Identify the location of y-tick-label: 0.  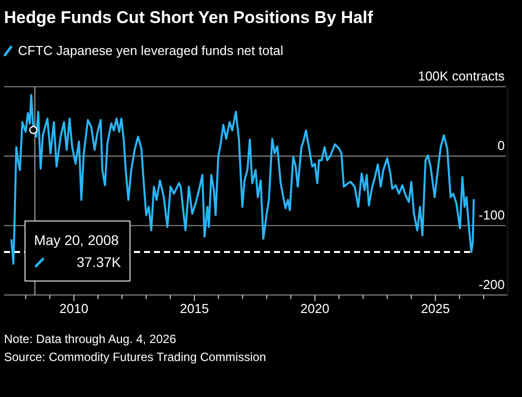
(501, 146).